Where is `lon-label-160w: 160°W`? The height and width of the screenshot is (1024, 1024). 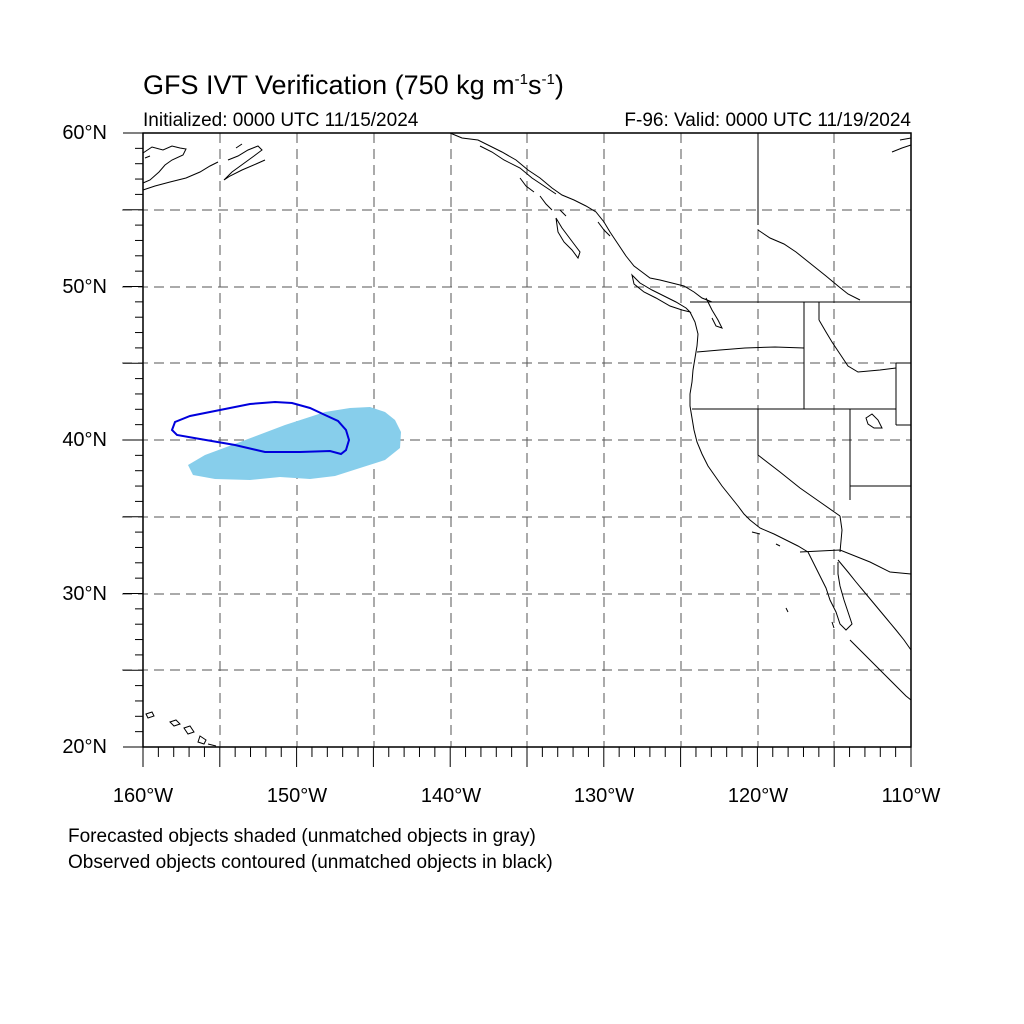 lon-label-160w: 160°W is located at coordinates (143, 796).